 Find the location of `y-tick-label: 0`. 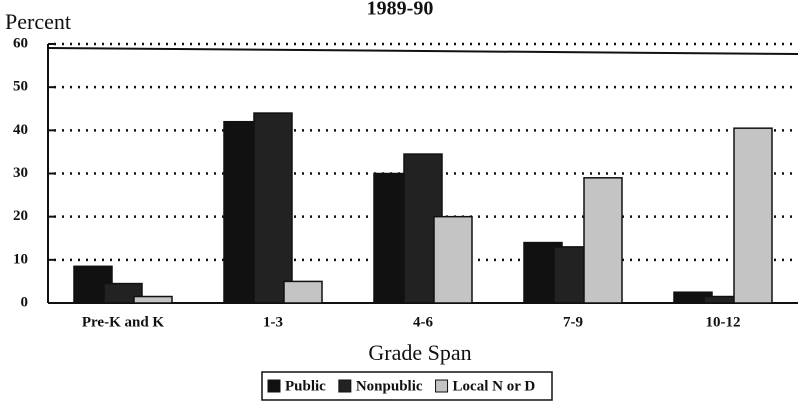

y-tick-label: 0 is located at coordinates (25, 302).